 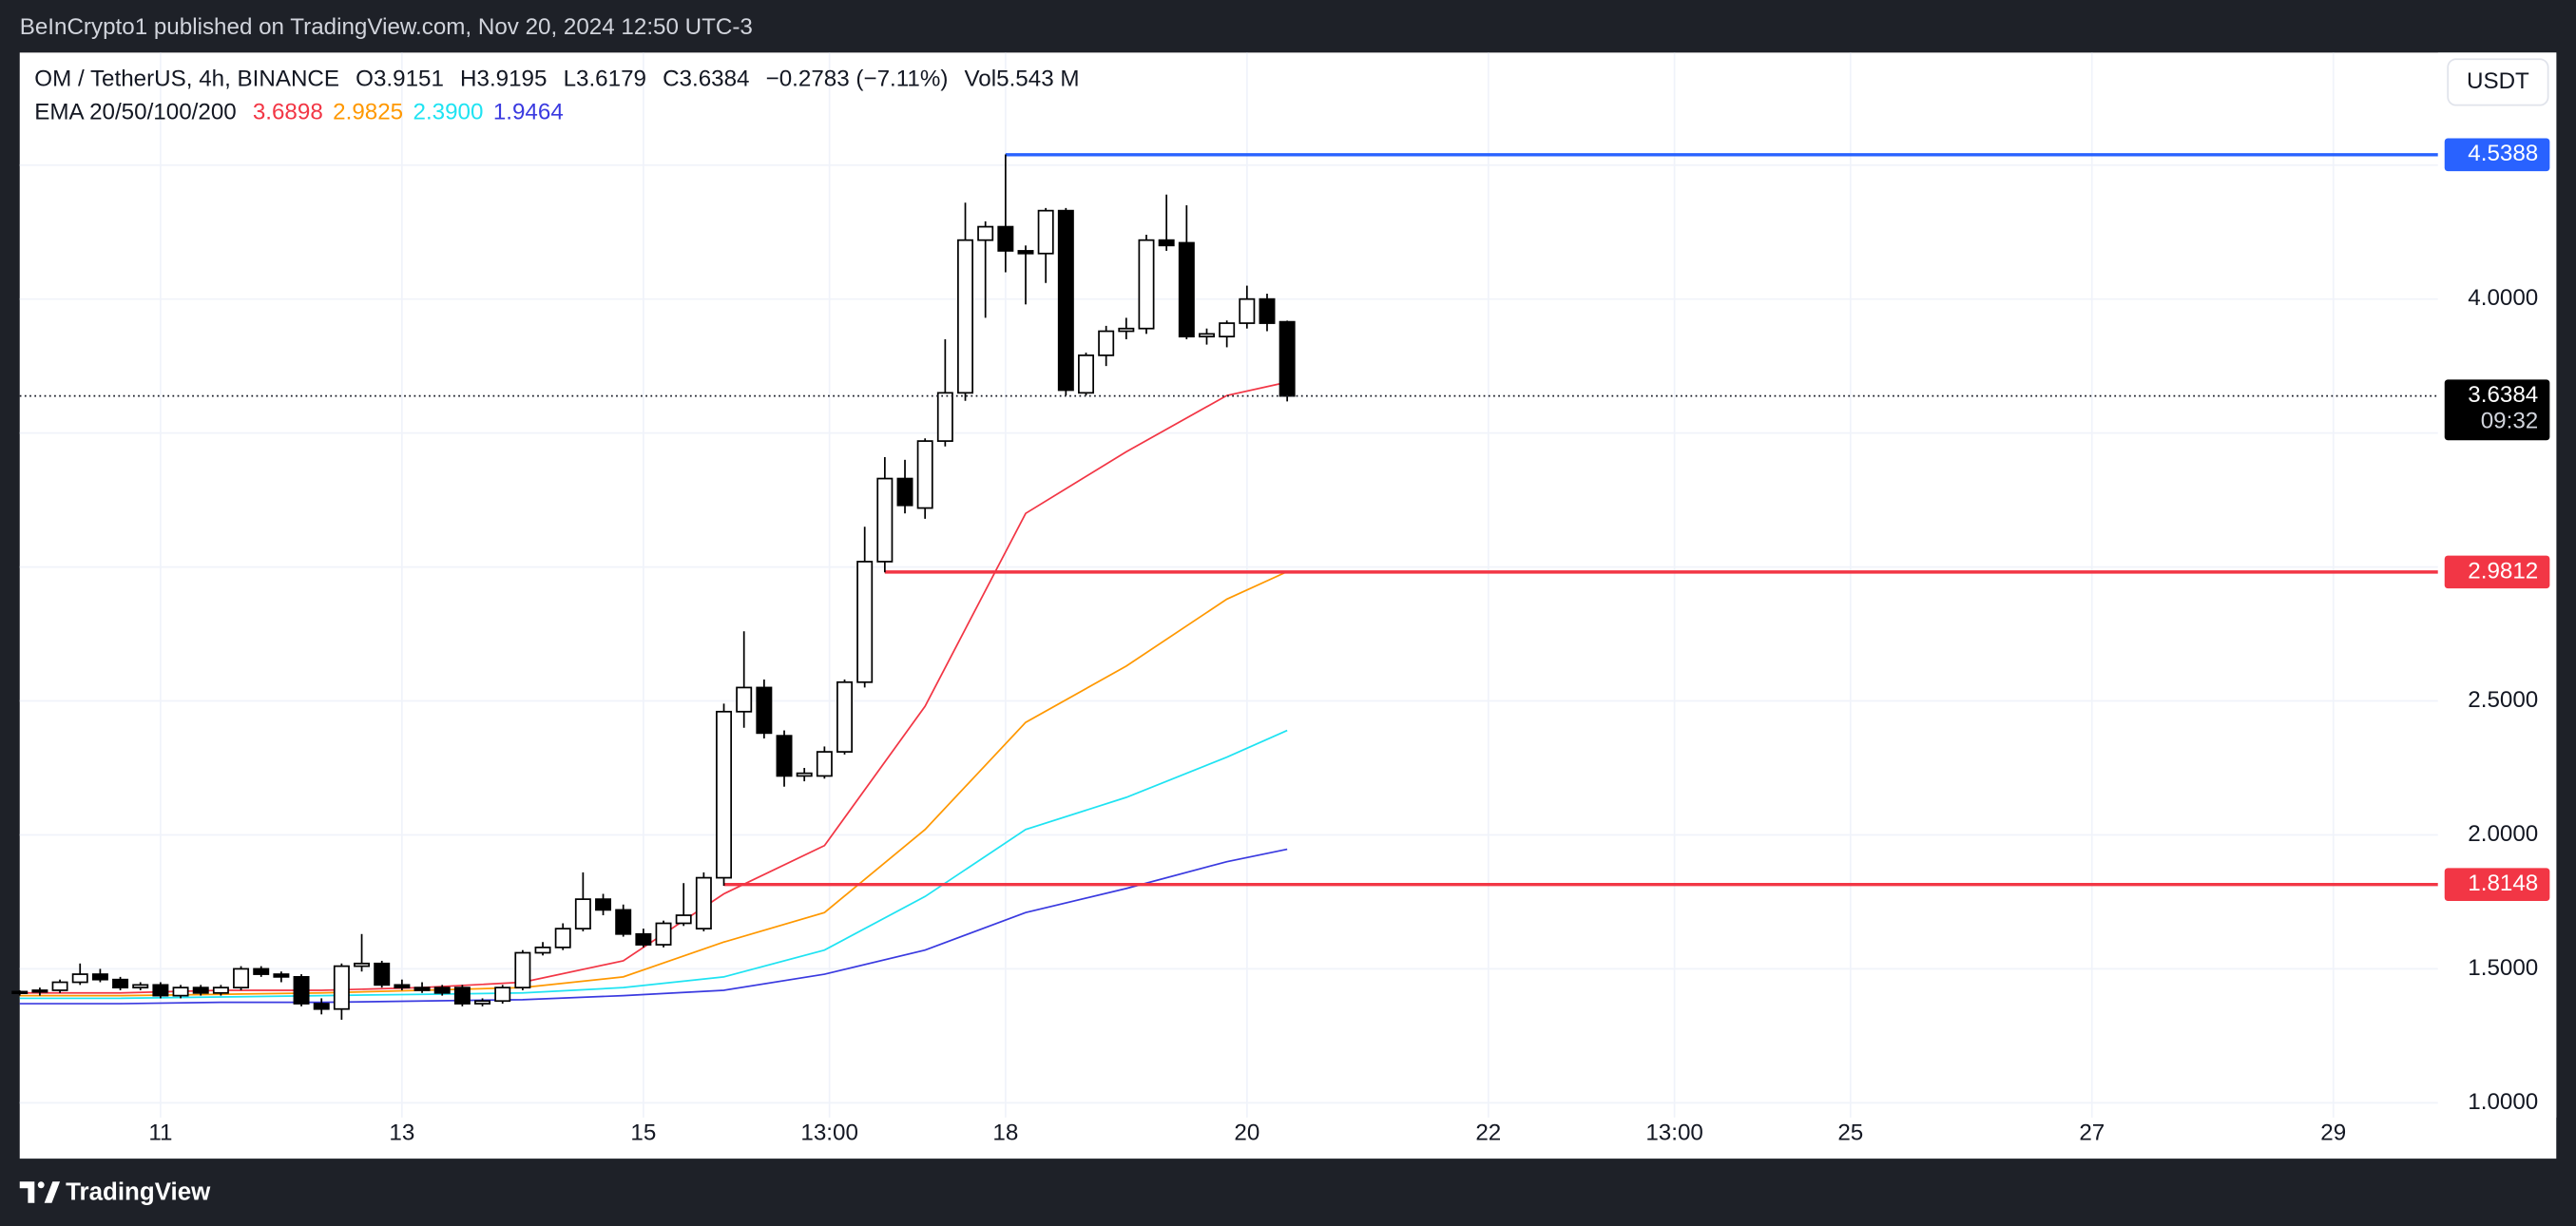 What do you see at coordinates (135, 113) in the screenshot?
I see `indicator-name: EMA 20/50/100/200` at bounding box center [135, 113].